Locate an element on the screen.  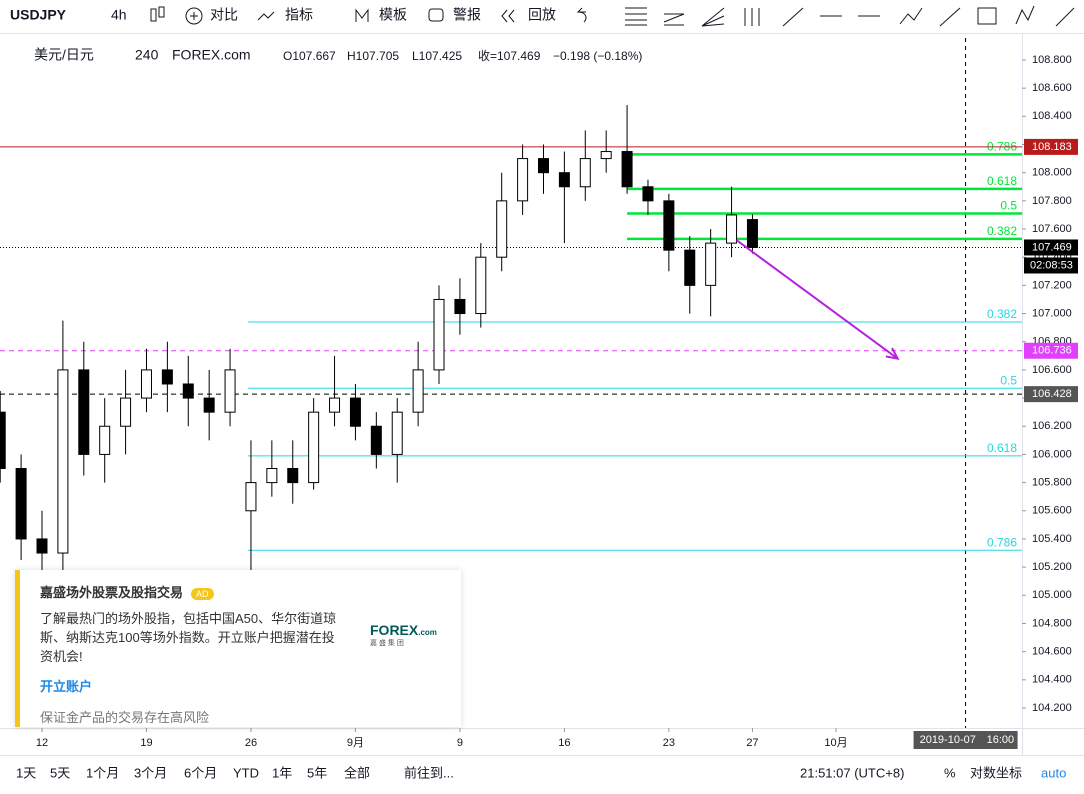
y-tick-label: 108.000 is located at coordinates (1052, 173).